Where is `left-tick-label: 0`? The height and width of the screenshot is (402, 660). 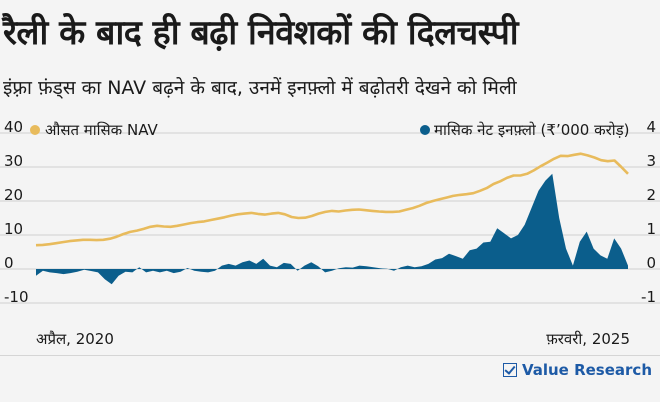 left-tick-label: 0 is located at coordinates (9, 263).